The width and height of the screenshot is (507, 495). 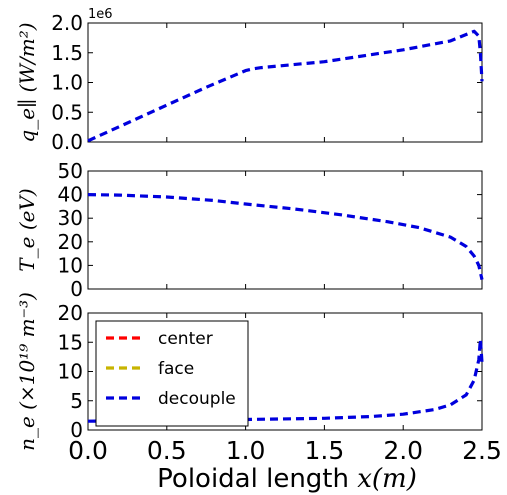 What do you see at coordinates (197, 399) in the screenshot?
I see `legend-label-decouple: decouple` at bounding box center [197, 399].